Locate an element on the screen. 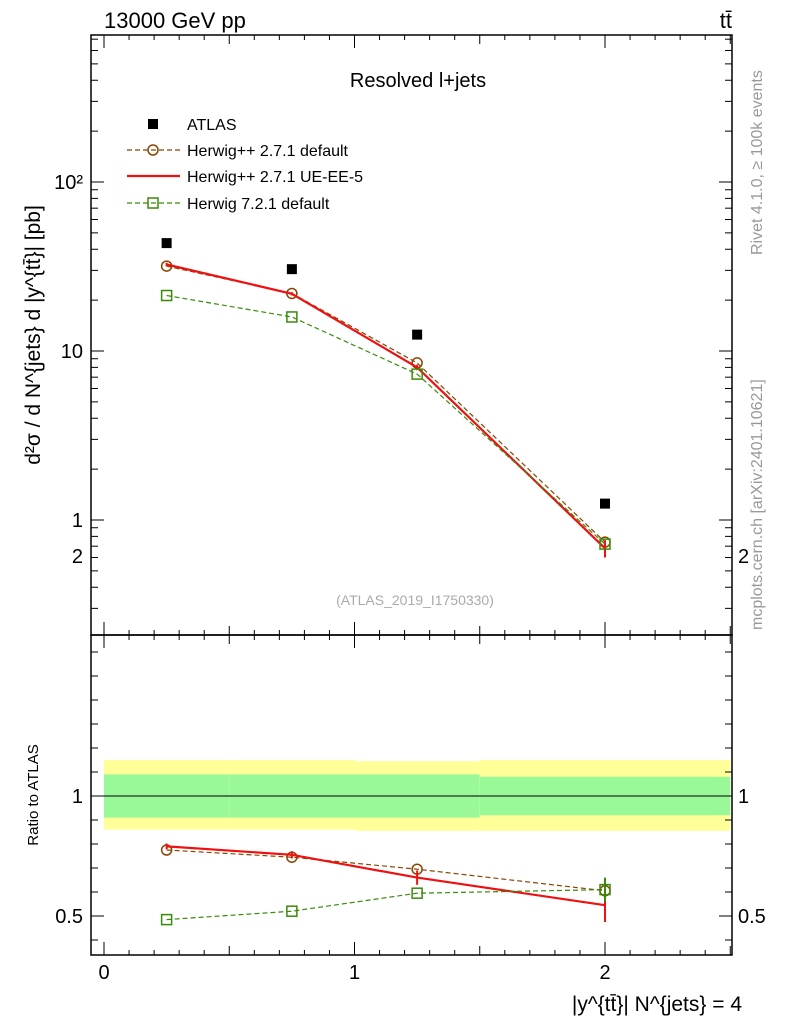  main-y-tick-label: 10² is located at coordinates (68, 183).